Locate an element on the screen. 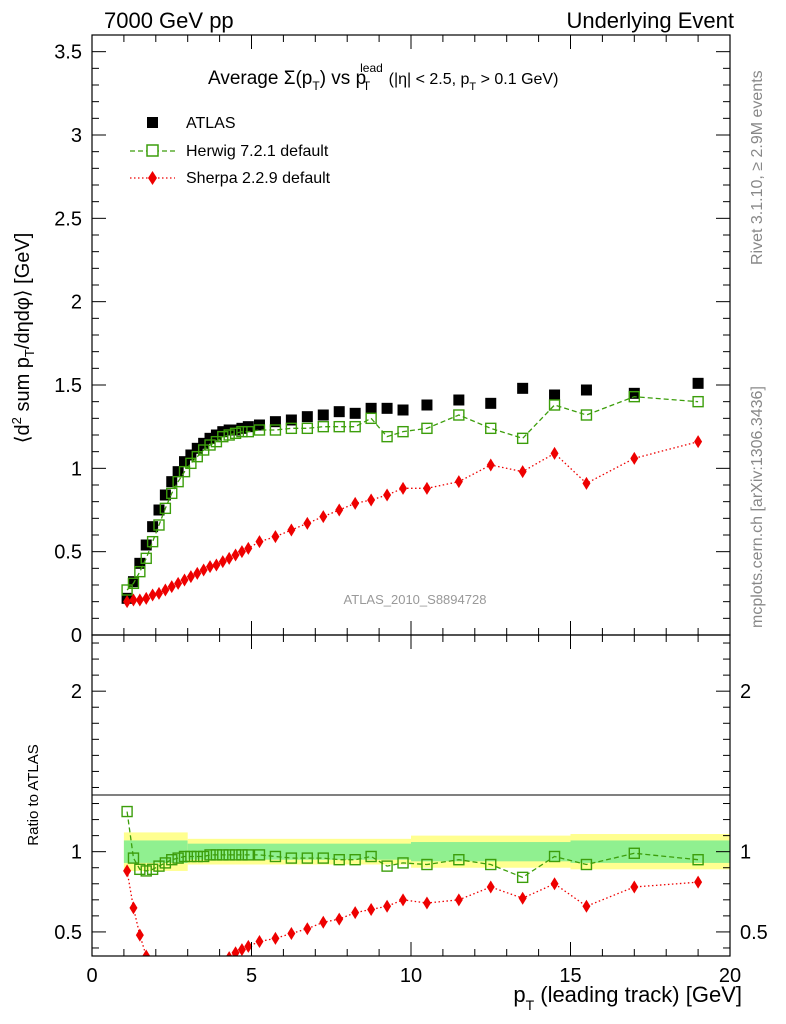  title-part: Average Σ(p is located at coordinates (260, 78).